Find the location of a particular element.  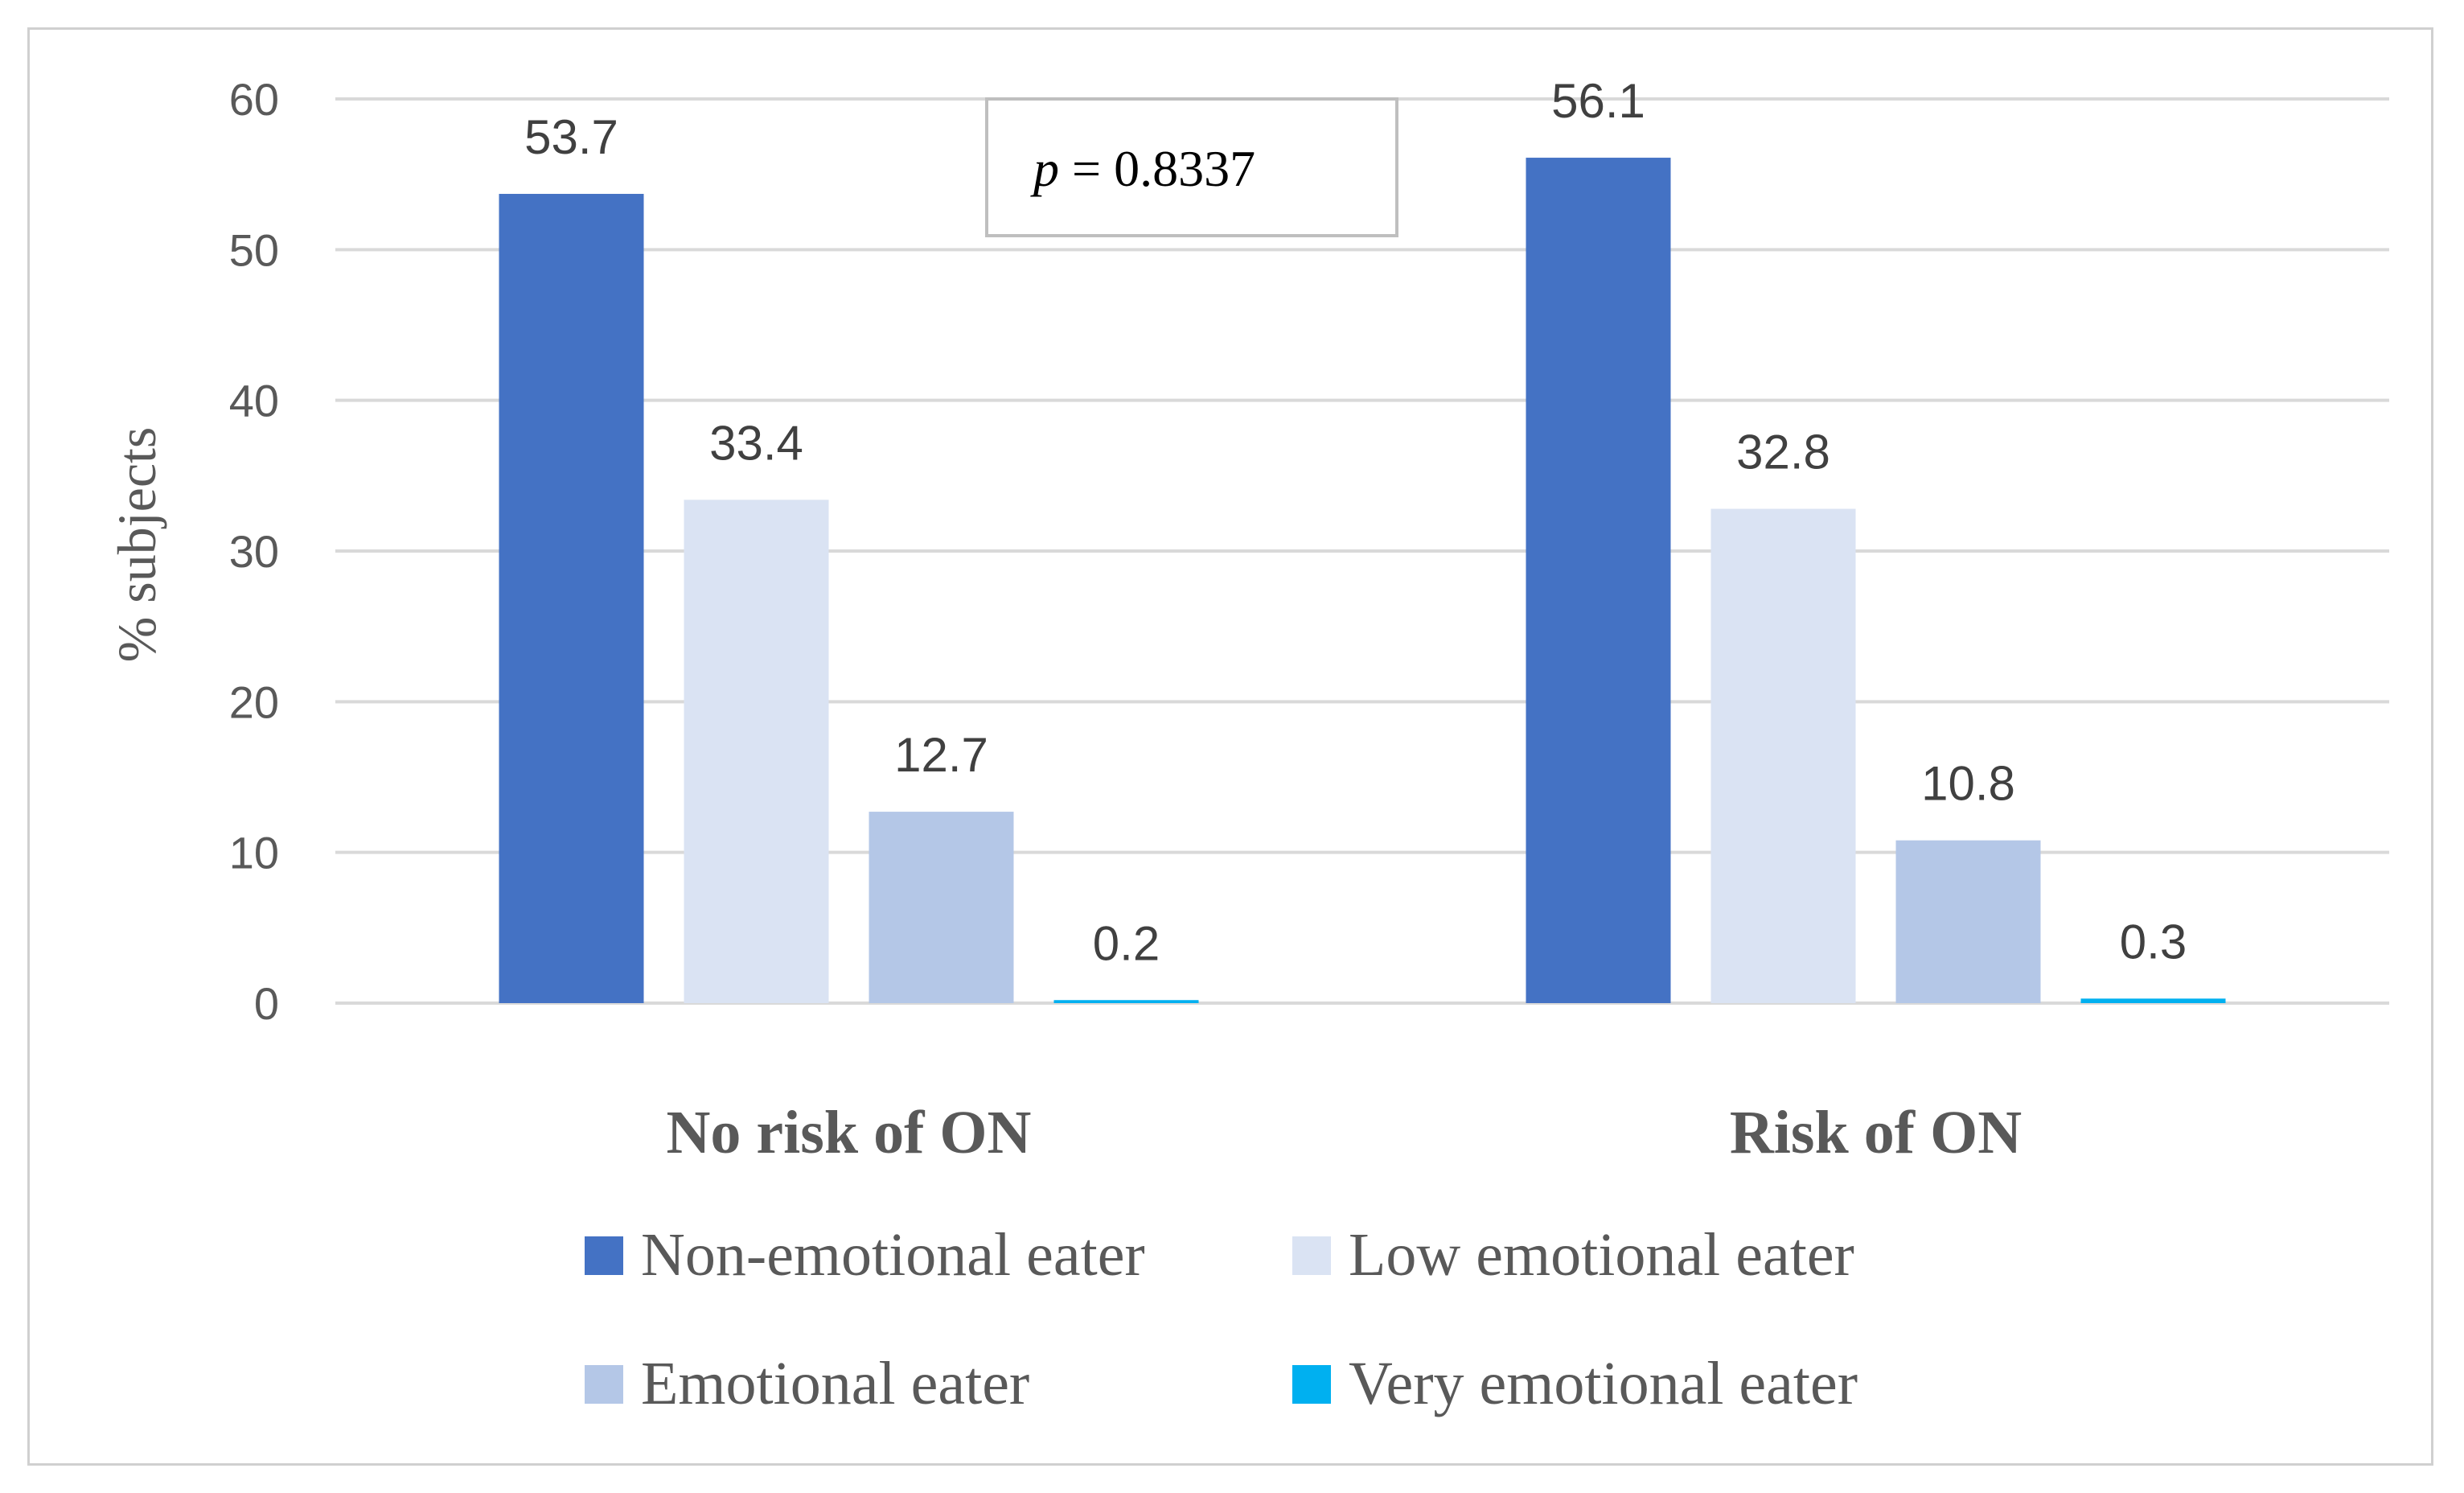

legend-swatch-emotional-eater is located at coordinates (604, 1384).